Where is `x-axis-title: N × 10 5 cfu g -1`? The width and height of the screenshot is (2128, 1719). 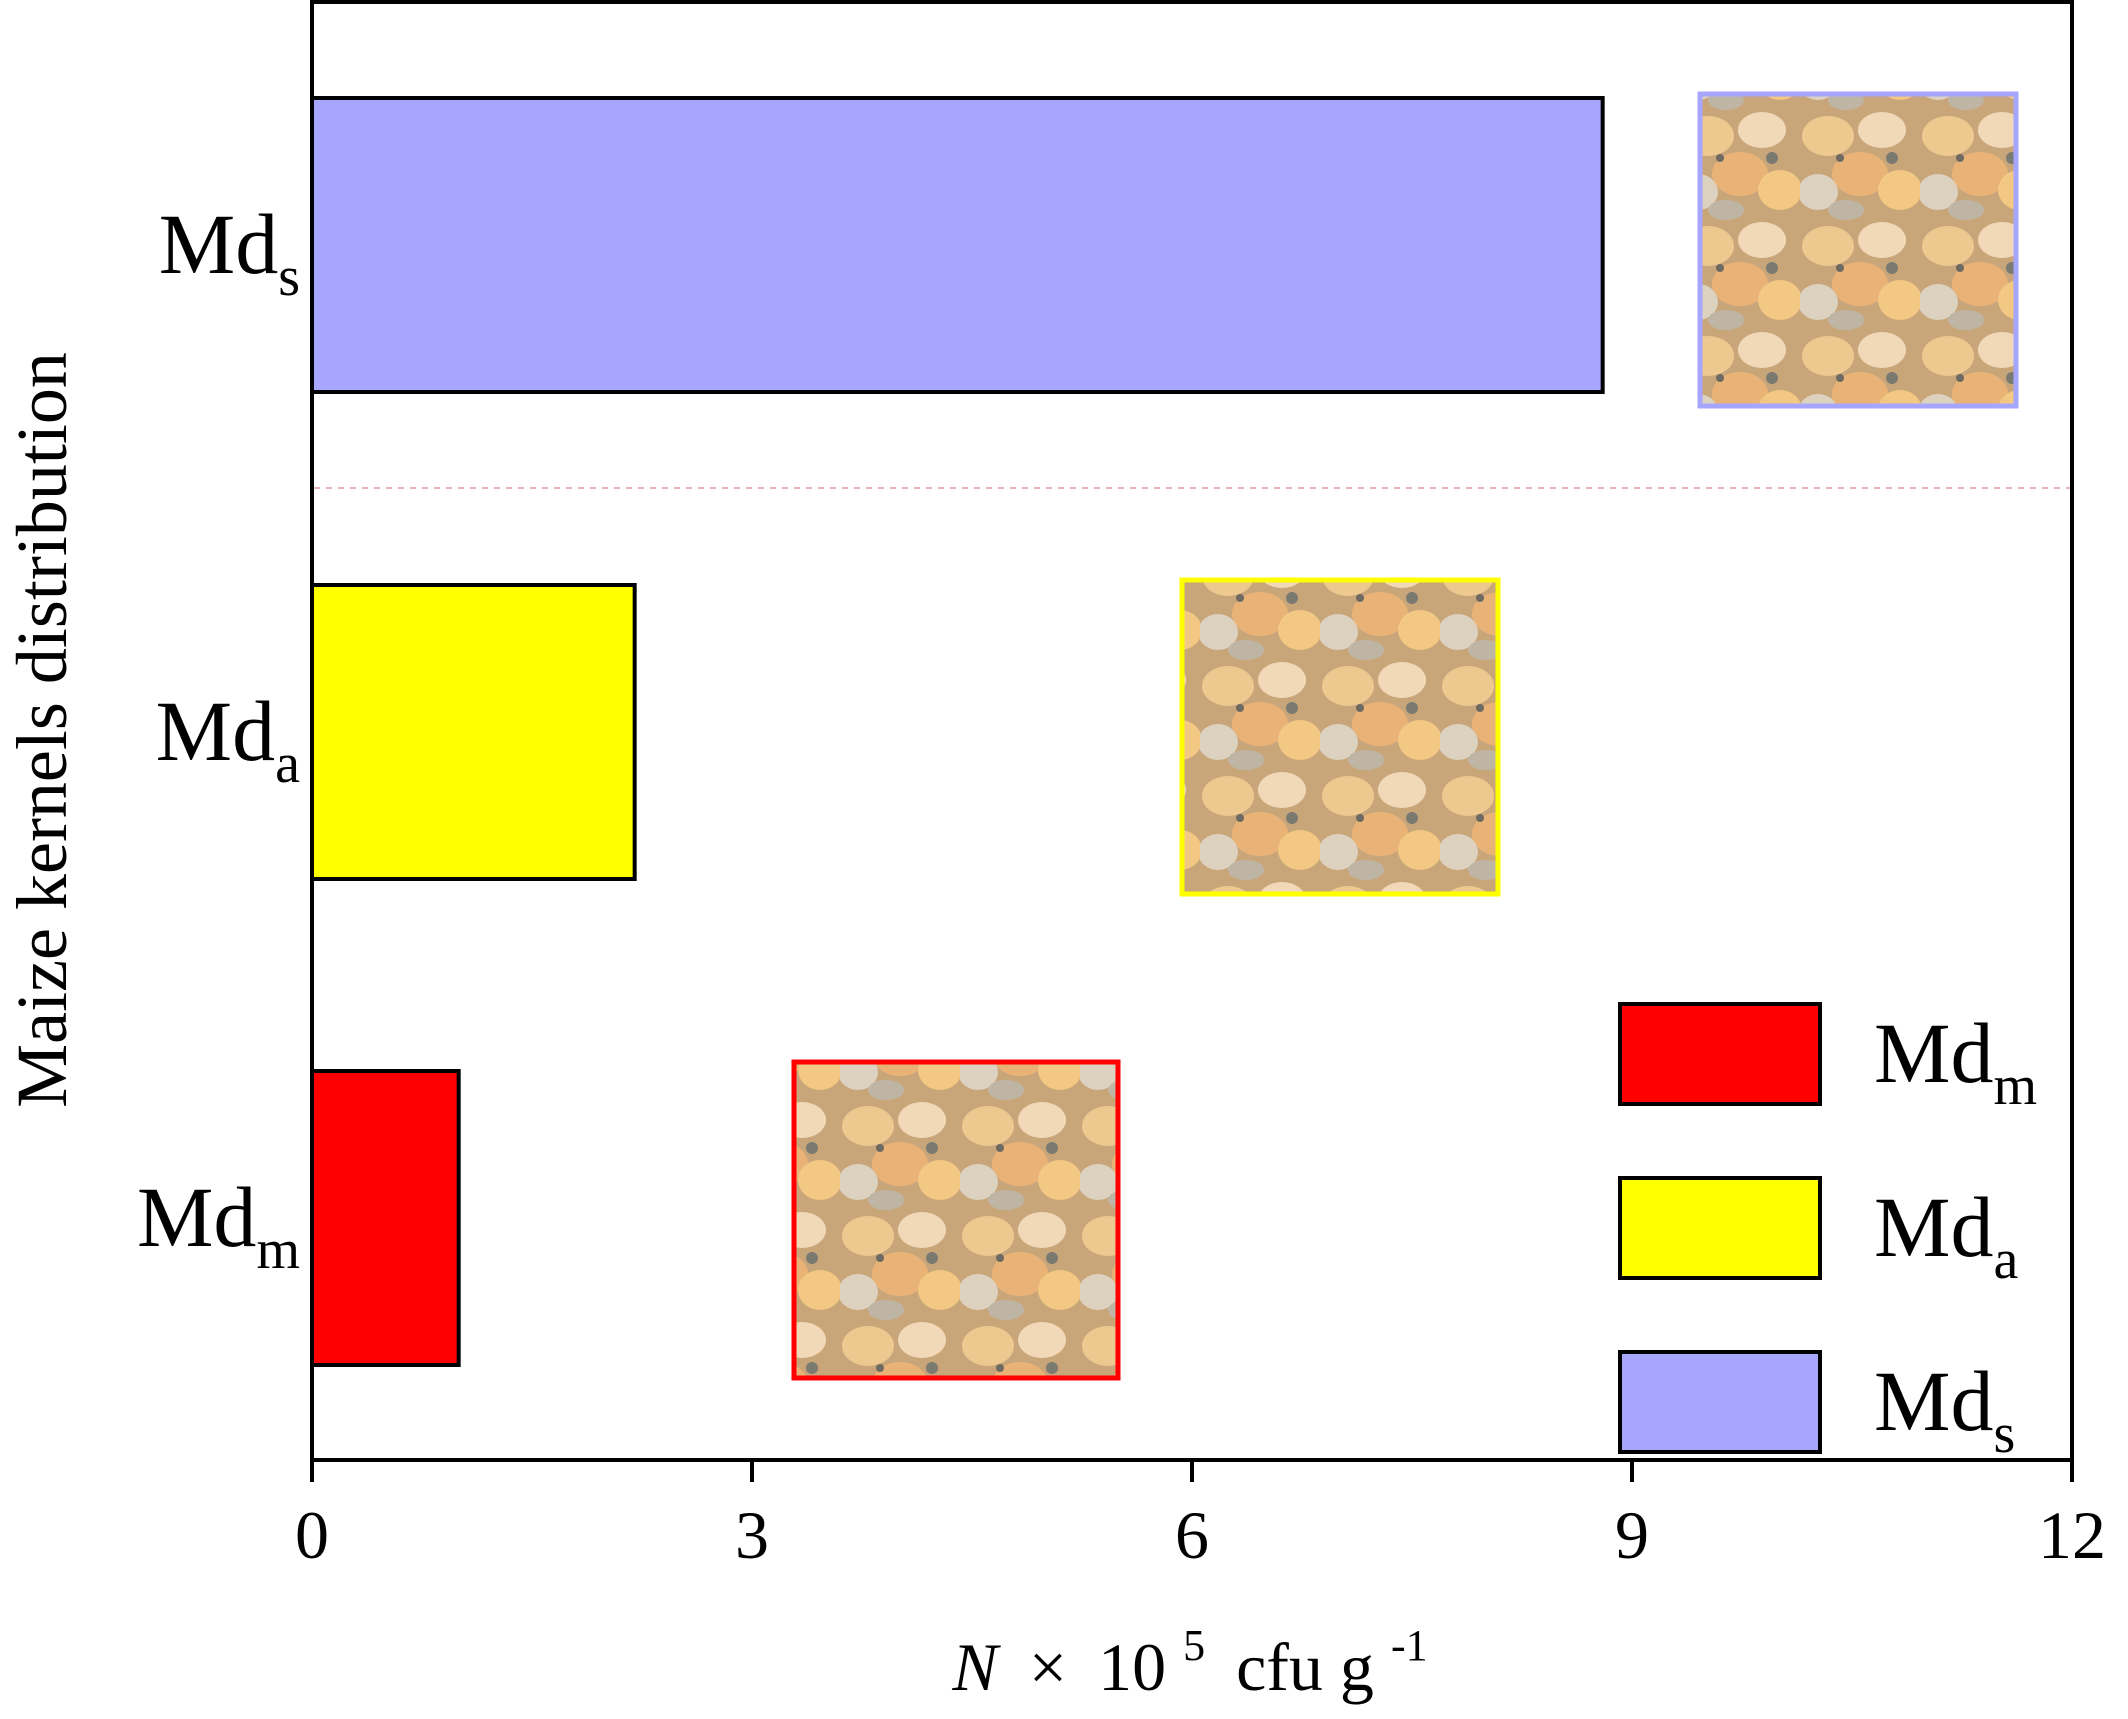
x-axis-title: N × 10 5 cfu g -1 is located at coordinates (1189, 1652).